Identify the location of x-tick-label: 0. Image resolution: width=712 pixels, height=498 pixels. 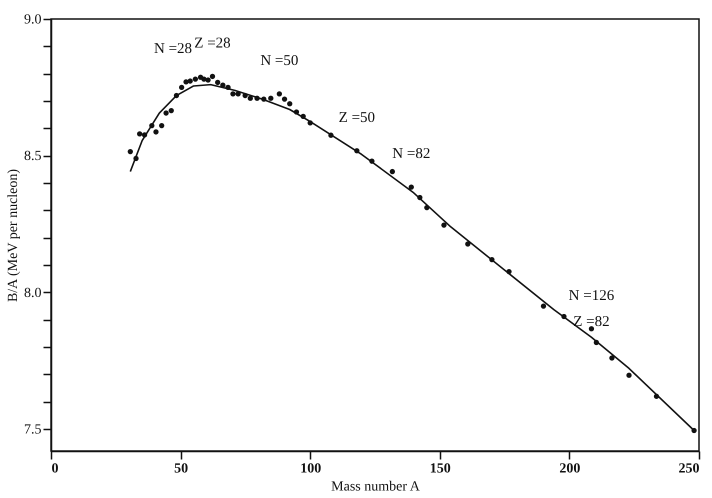
(55, 469).